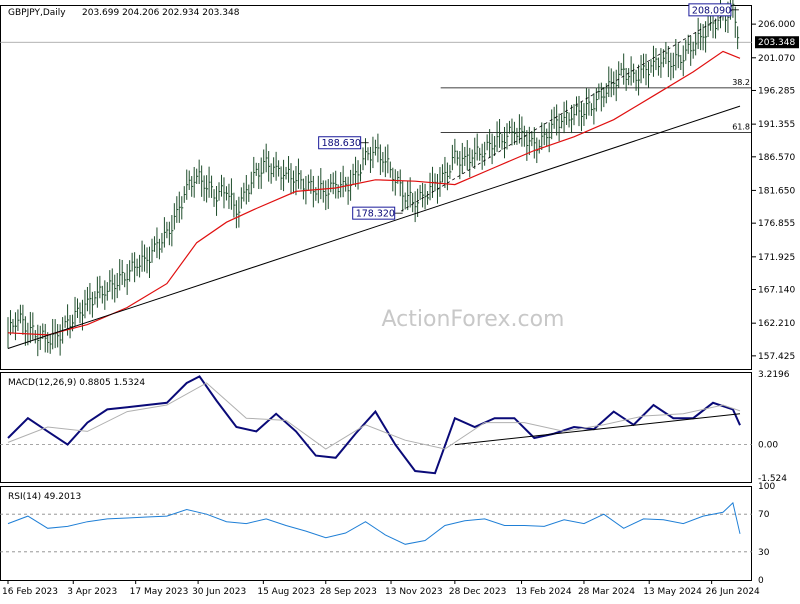 The image size is (800, 604). What do you see at coordinates (766, 487) in the screenshot?
I see `rsi-tick-label: 100` at bounding box center [766, 487].